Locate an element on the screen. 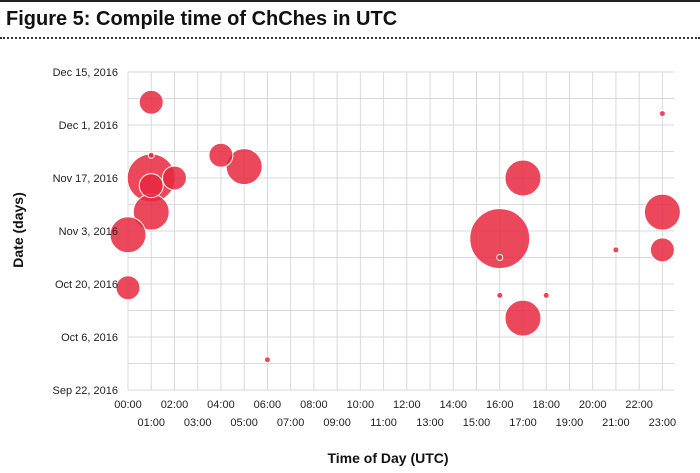 The width and height of the screenshot is (700, 473). x-tick-label: 07:00 is located at coordinates (291, 423).